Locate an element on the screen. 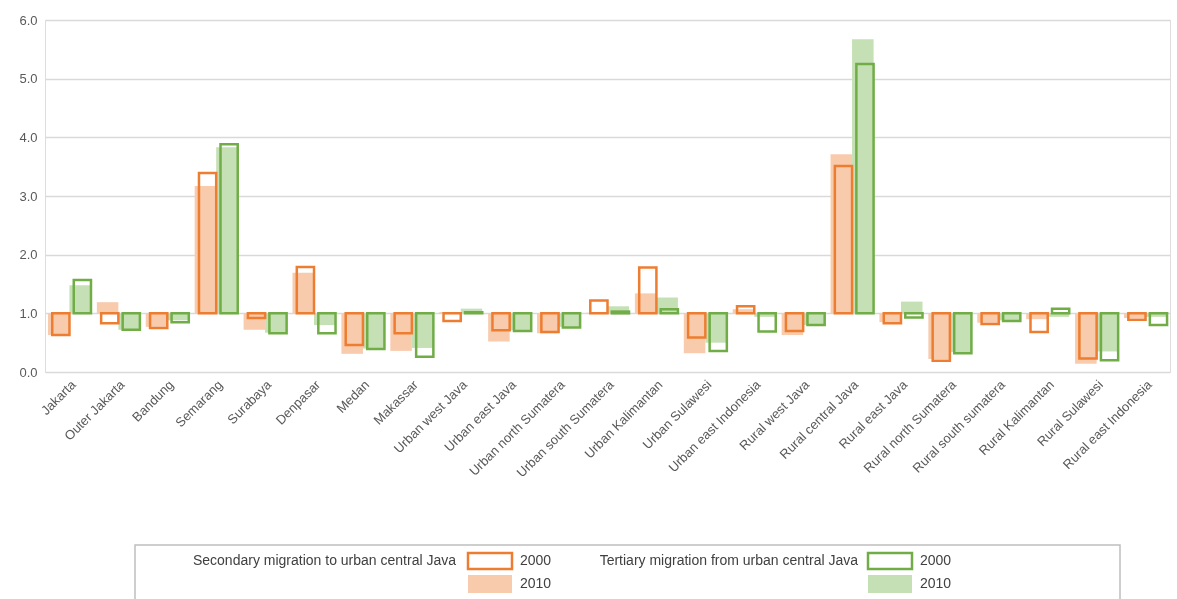  y-tick-label: 4.0 is located at coordinates (28, 137).